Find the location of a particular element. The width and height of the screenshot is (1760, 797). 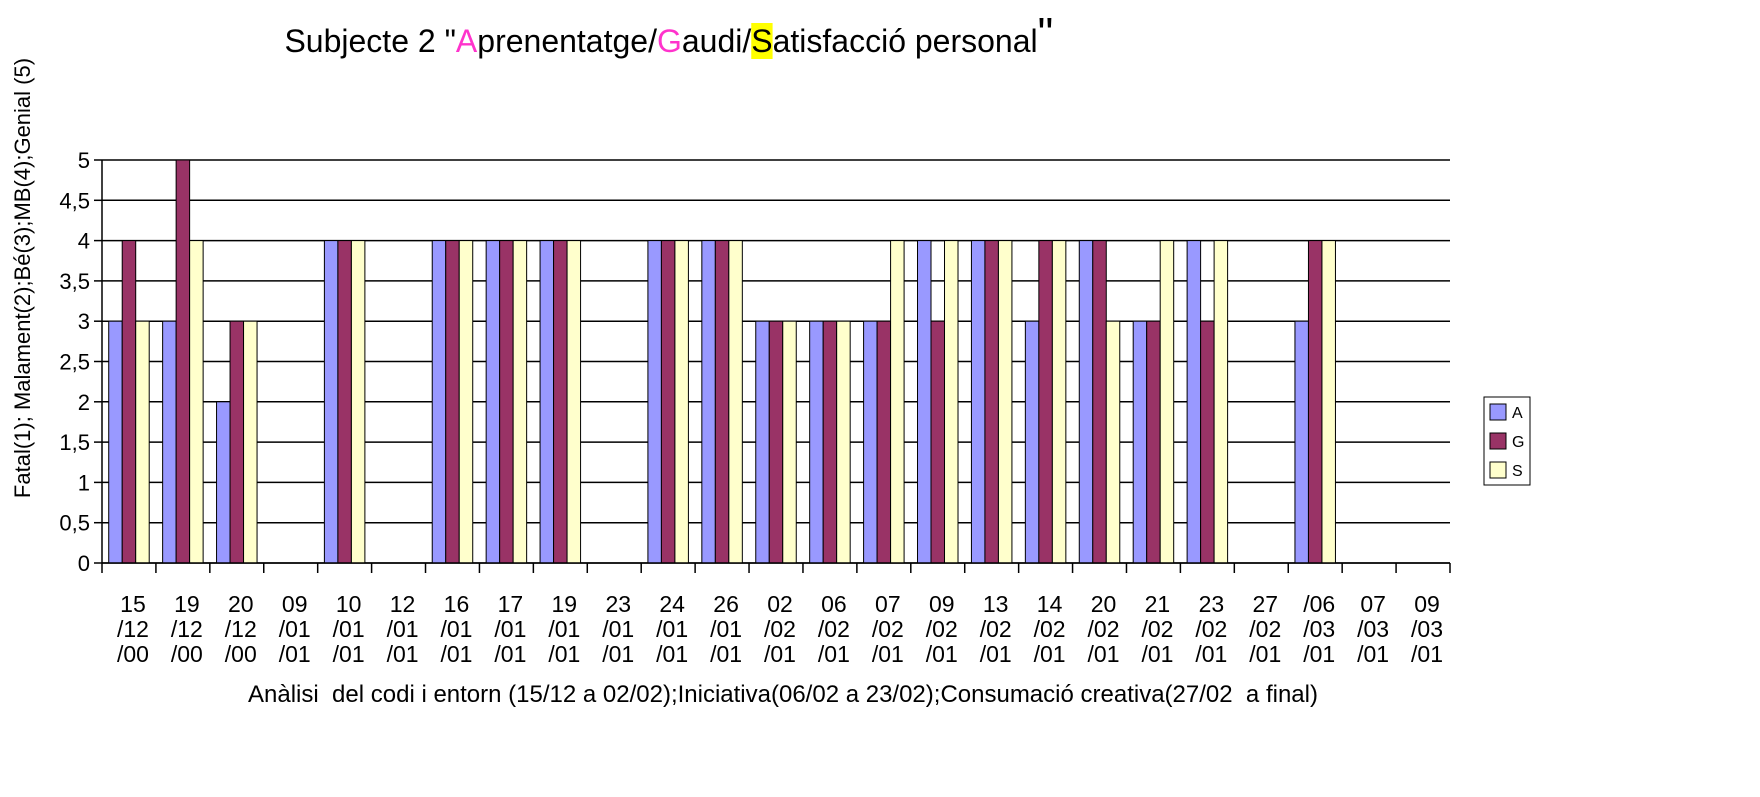

y-tick-label: 5 is located at coordinates (84, 160).